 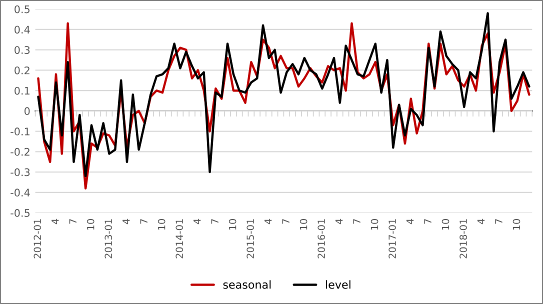 I want to click on legend-label: seasonal, so click(x=247, y=284).